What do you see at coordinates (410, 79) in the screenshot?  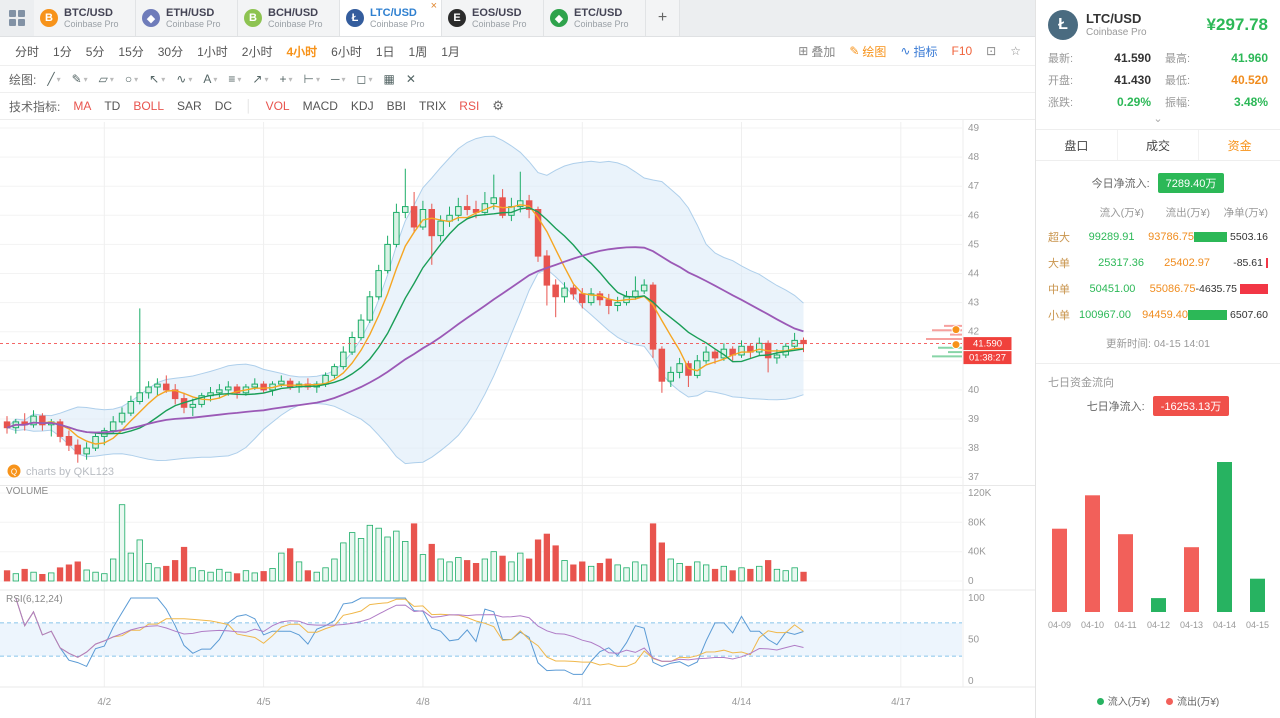 I see `draw-utility-1: ✕` at bounding box center [410, 79].